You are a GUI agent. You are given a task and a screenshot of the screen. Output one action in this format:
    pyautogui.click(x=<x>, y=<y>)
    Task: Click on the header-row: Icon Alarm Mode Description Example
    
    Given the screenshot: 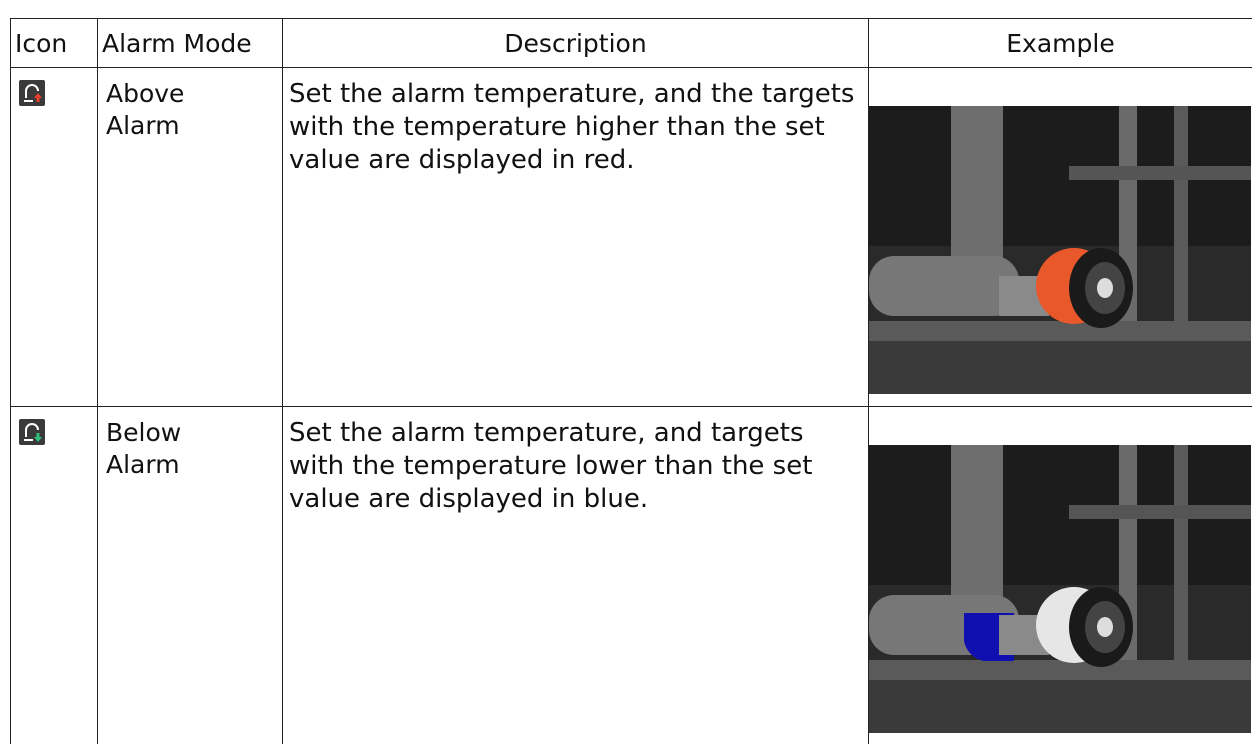 What is the action you would take?
    pyautogui.click(x=631, y=43)
    